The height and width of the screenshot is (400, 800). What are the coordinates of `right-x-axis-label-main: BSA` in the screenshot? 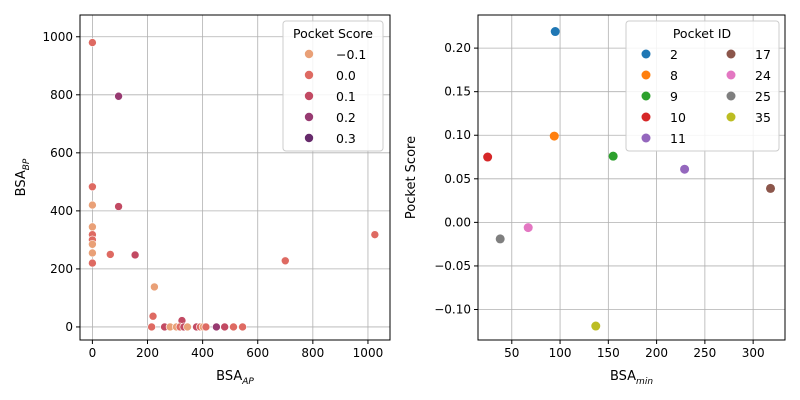 It's located at (623, 376).